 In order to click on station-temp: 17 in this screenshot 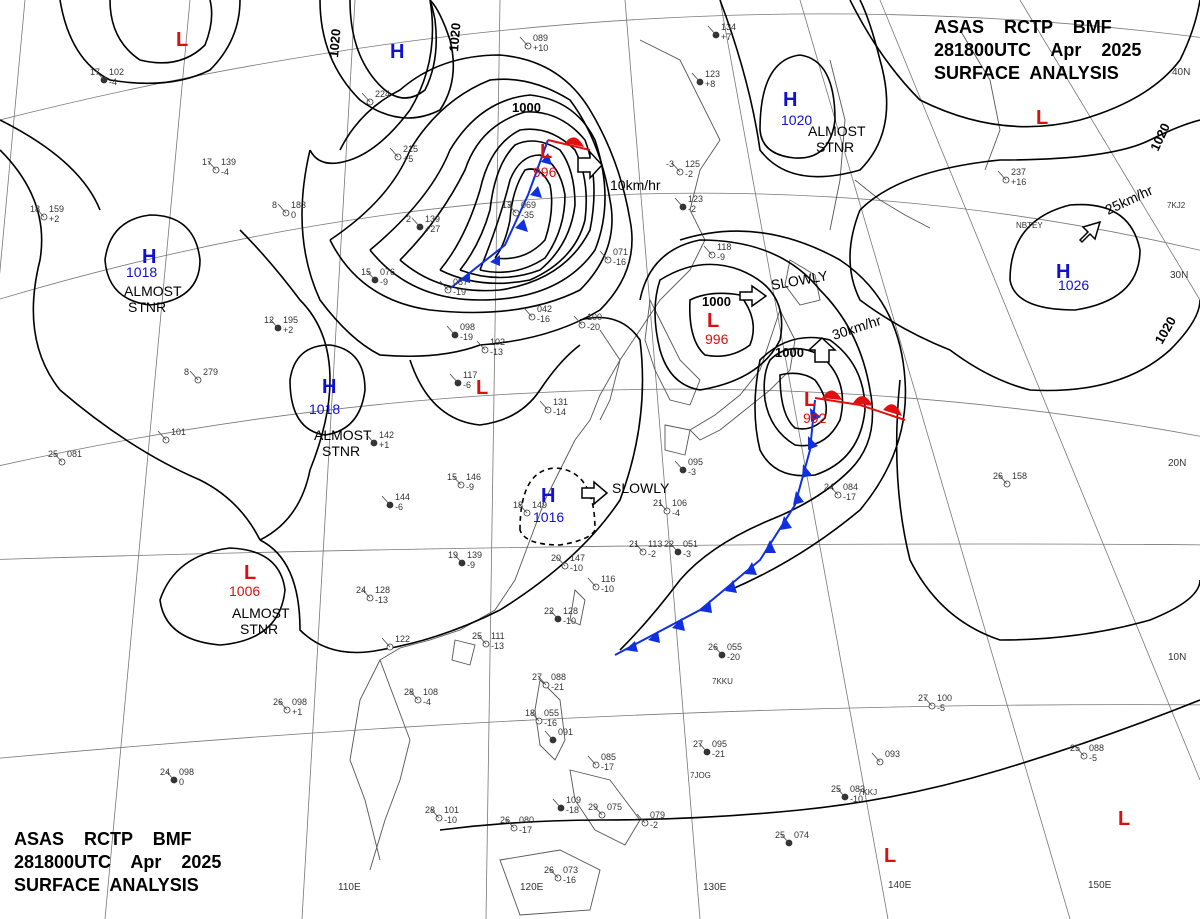, I will do `click(207, 162)`.